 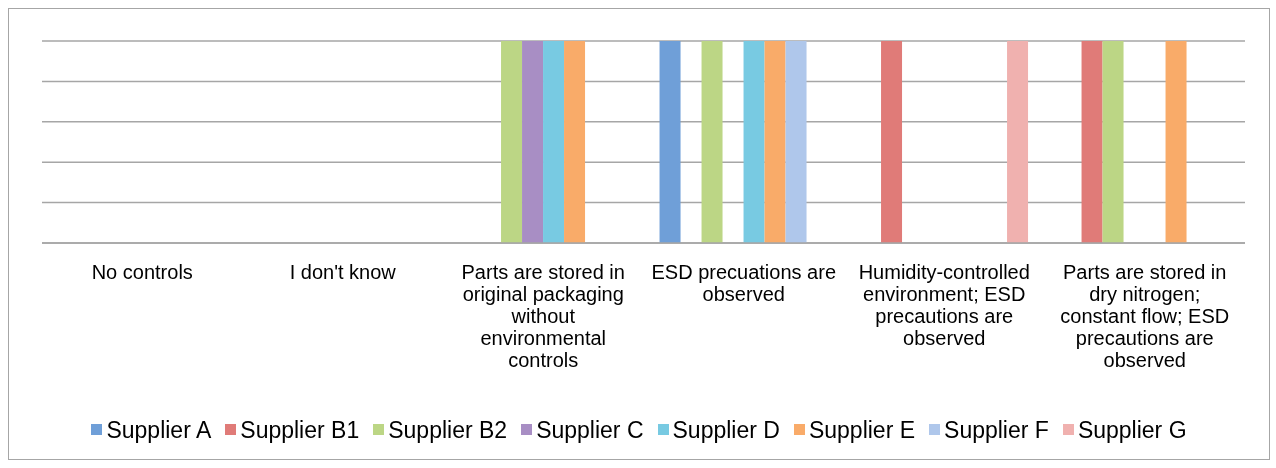 I want to click on legend-label: Supplier D, so click(x=726, y=429).